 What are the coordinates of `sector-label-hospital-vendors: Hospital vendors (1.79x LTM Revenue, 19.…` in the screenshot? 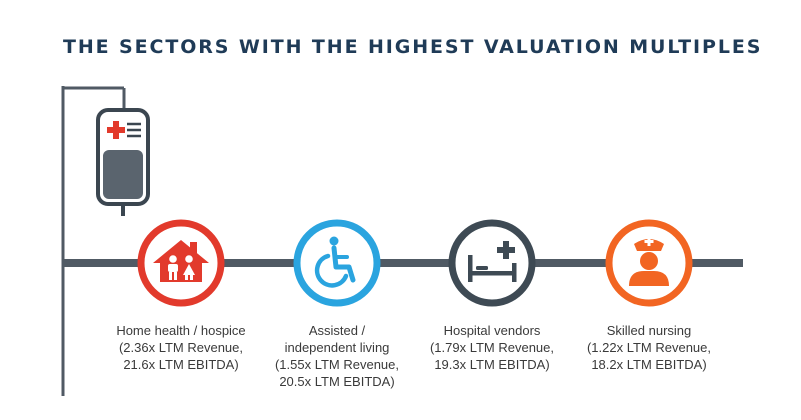 It's located at (492, 347).